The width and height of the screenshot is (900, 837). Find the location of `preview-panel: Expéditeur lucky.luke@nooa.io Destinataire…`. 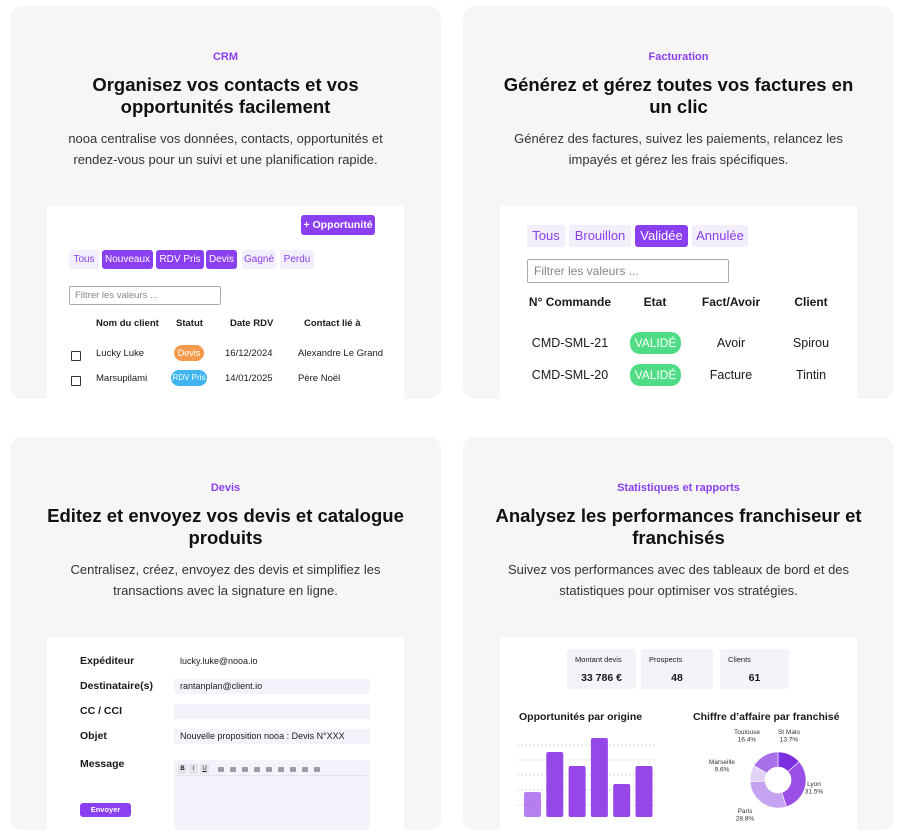

preview-panel: Expéditeur lucky.luke@nooa.io Destinataire… is located at coordinates (225, 733).